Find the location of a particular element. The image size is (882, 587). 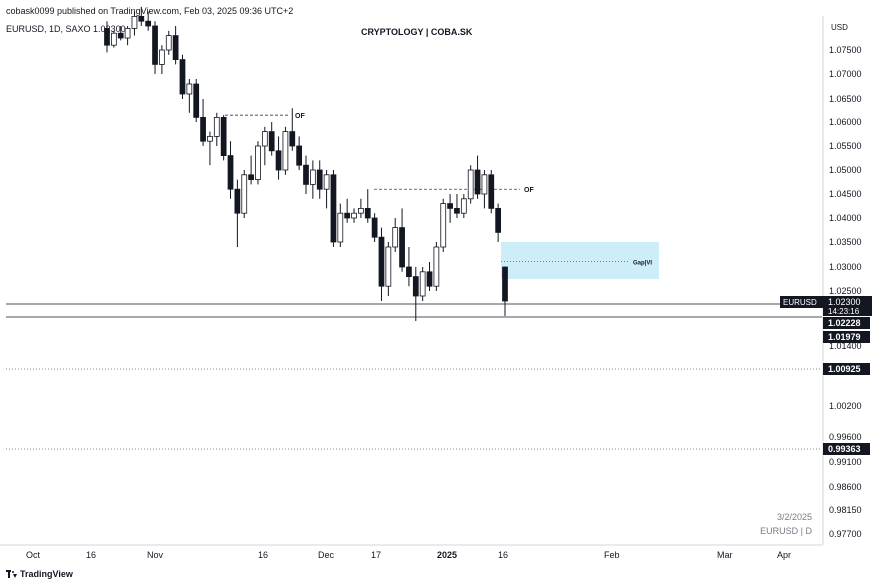

y-tick-label: 1.02500 is located at coordinates (845, 291).